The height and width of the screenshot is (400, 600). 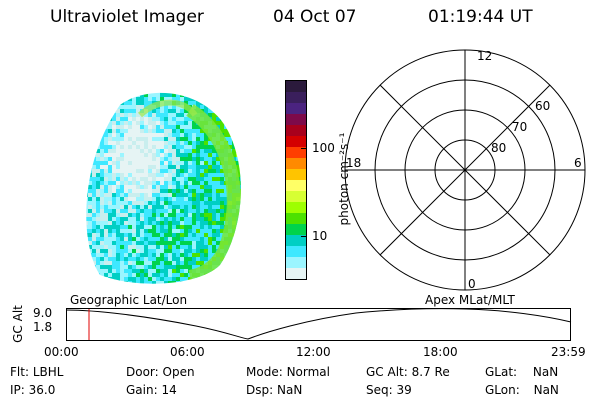 I want to click on mlt-label-0: 0, so click(x=472, y=284).